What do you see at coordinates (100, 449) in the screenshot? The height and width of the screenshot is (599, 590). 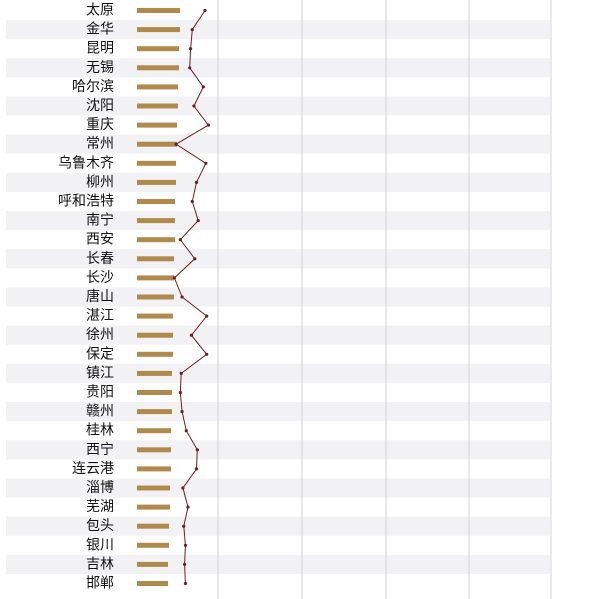 I see `category-label: 西宁` at bounding box center [100, 449].